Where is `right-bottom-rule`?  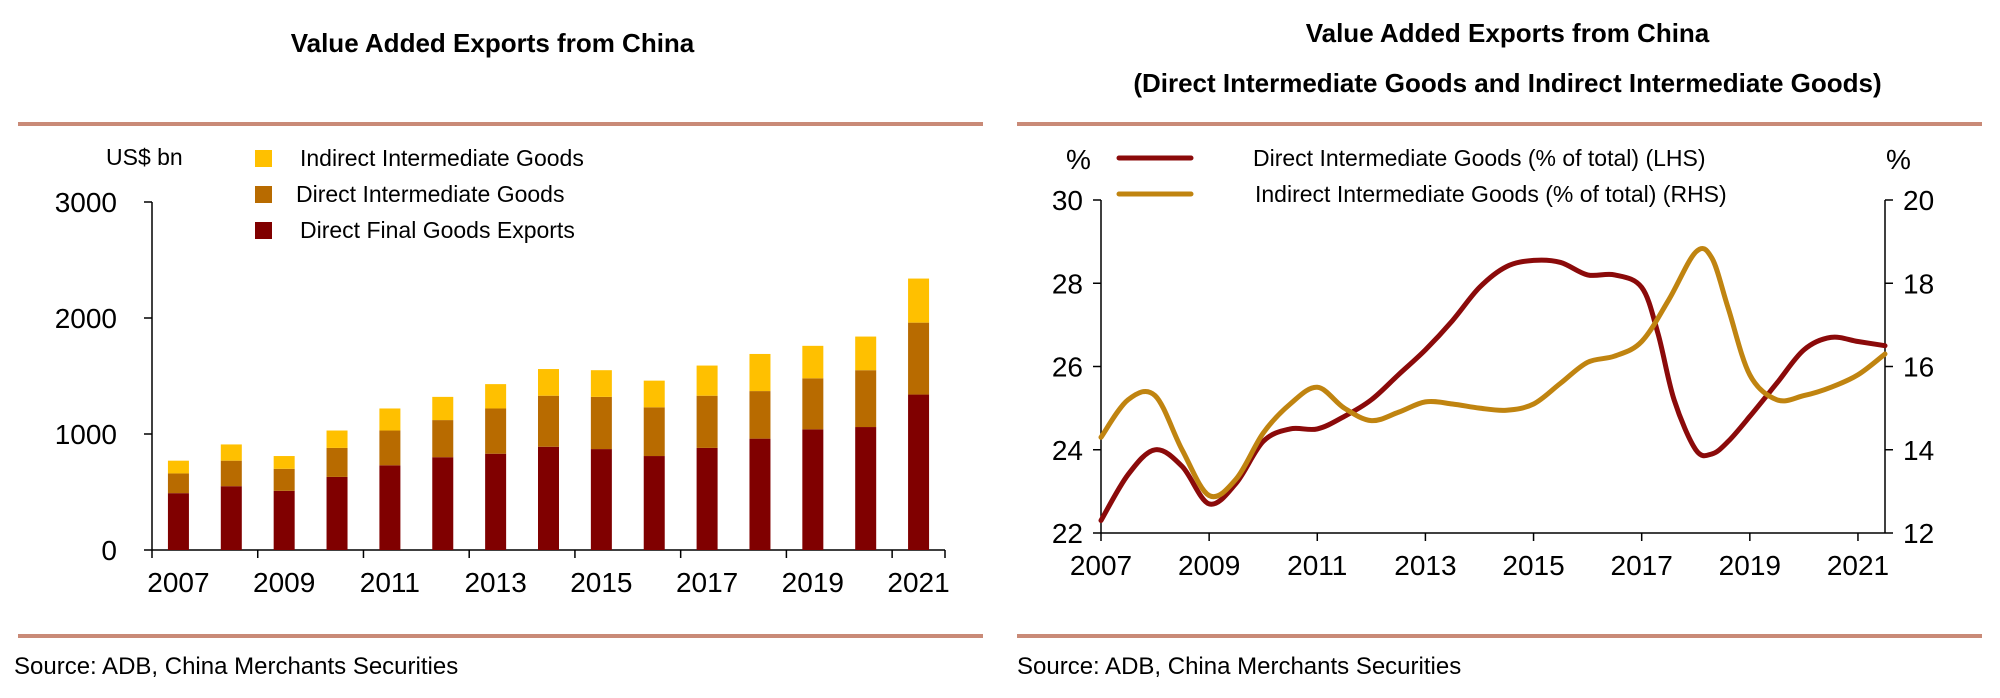
right-bottom-rule is located at coordinates (1499, 636).